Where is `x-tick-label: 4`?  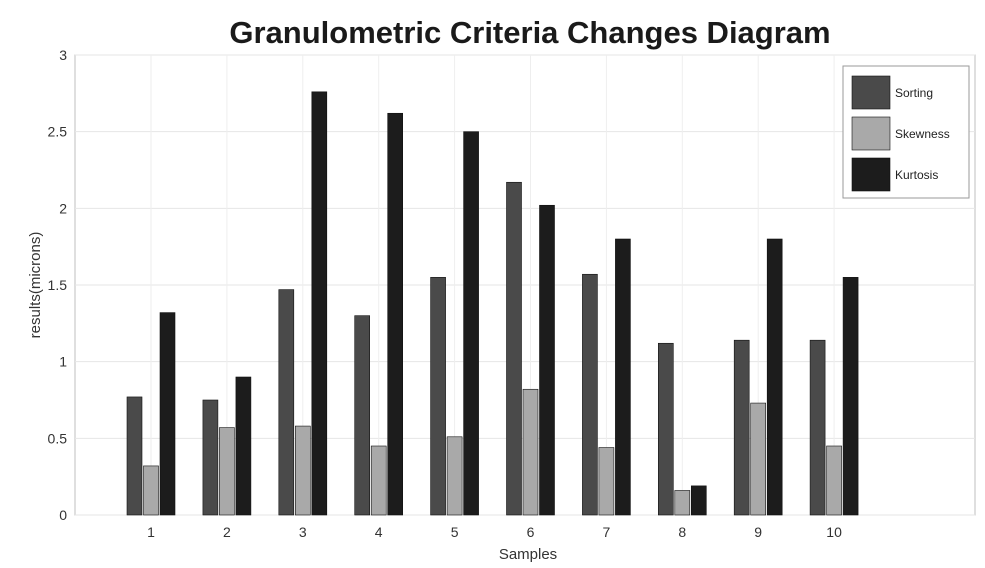
x-tick-label: 4 is located at coordinates (379, 532).